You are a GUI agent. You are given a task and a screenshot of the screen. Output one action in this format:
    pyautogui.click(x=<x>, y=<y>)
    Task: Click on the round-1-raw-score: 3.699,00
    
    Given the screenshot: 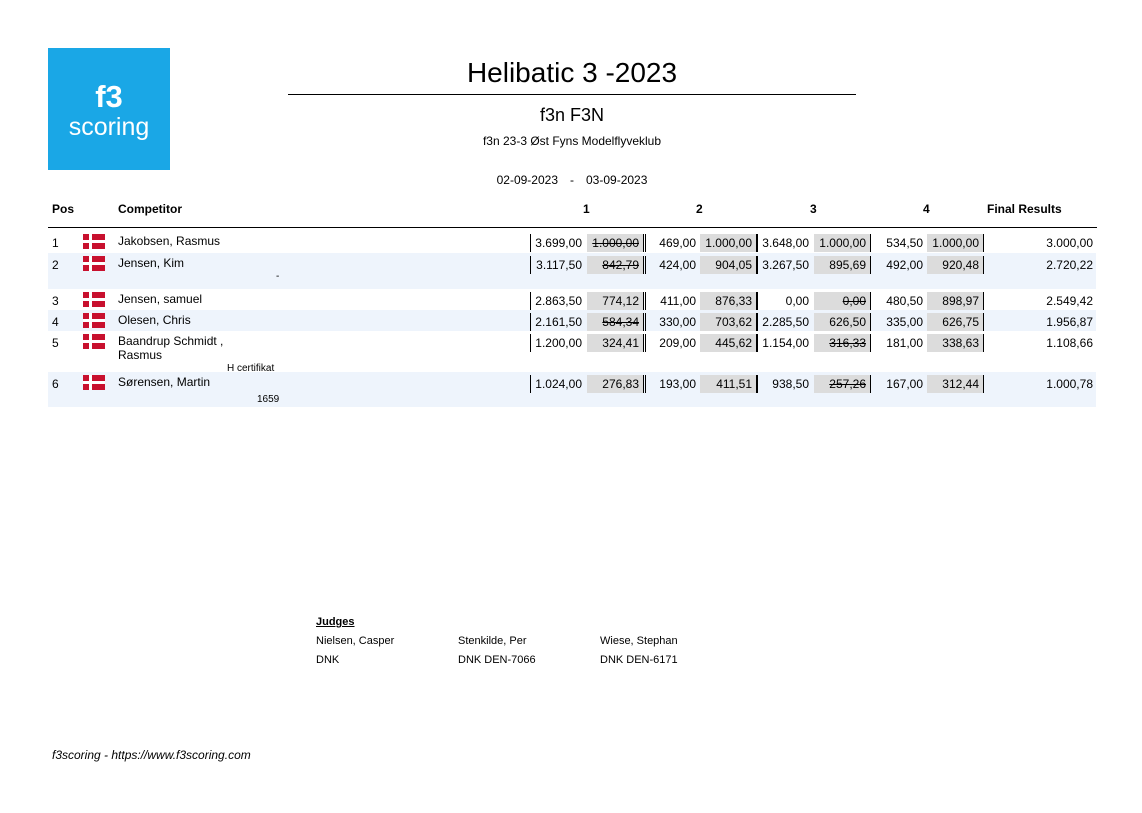 What is the action you would take?
    pyautogui.click(x=558, y=243)
    